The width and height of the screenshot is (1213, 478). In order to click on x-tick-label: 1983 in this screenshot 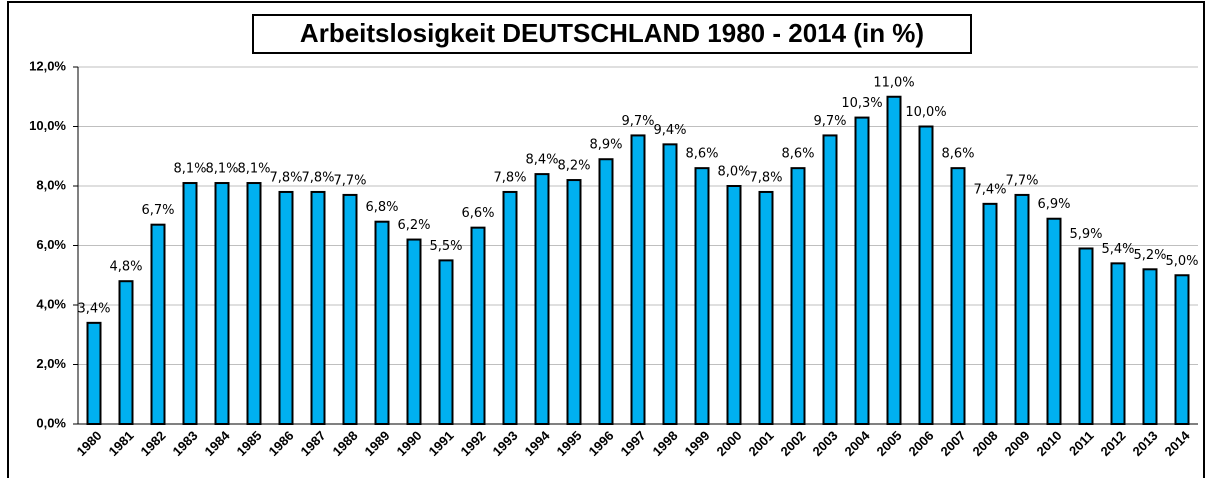, I will do `click(184, 443)`.